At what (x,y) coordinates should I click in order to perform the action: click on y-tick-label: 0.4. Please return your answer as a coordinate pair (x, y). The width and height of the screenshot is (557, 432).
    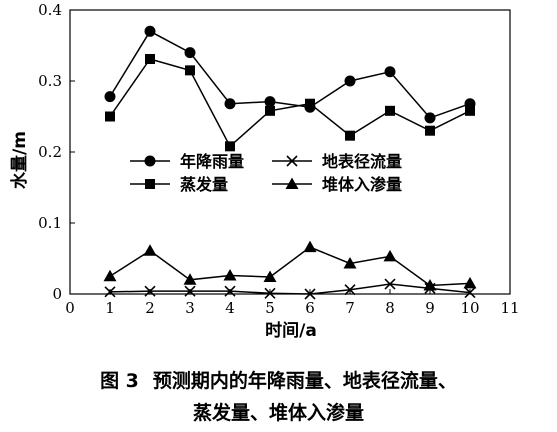
    Looking at the image, I should click on (50, 10).